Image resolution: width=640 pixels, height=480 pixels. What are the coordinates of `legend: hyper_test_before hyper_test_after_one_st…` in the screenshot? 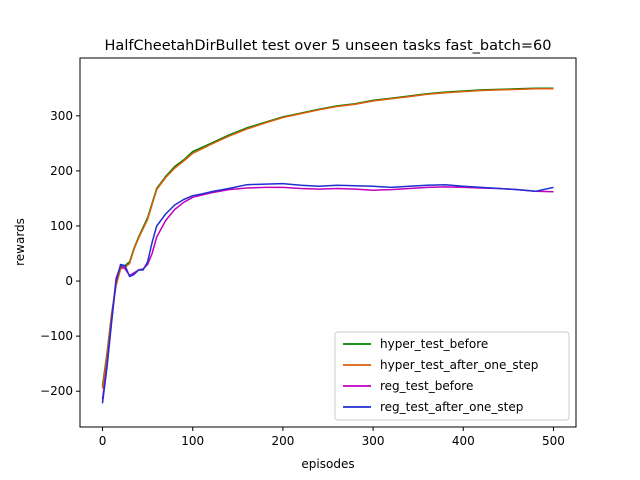 It's located at (452, 376).